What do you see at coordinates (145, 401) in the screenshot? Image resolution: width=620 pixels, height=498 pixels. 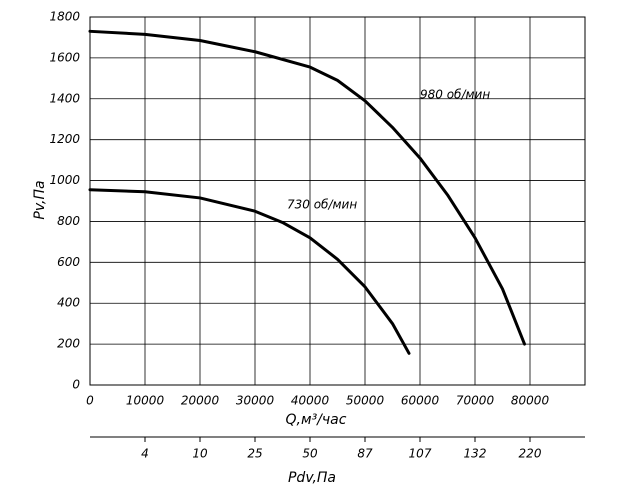 I see `x-tick-label: 10000` at bounding box center [145, 401].